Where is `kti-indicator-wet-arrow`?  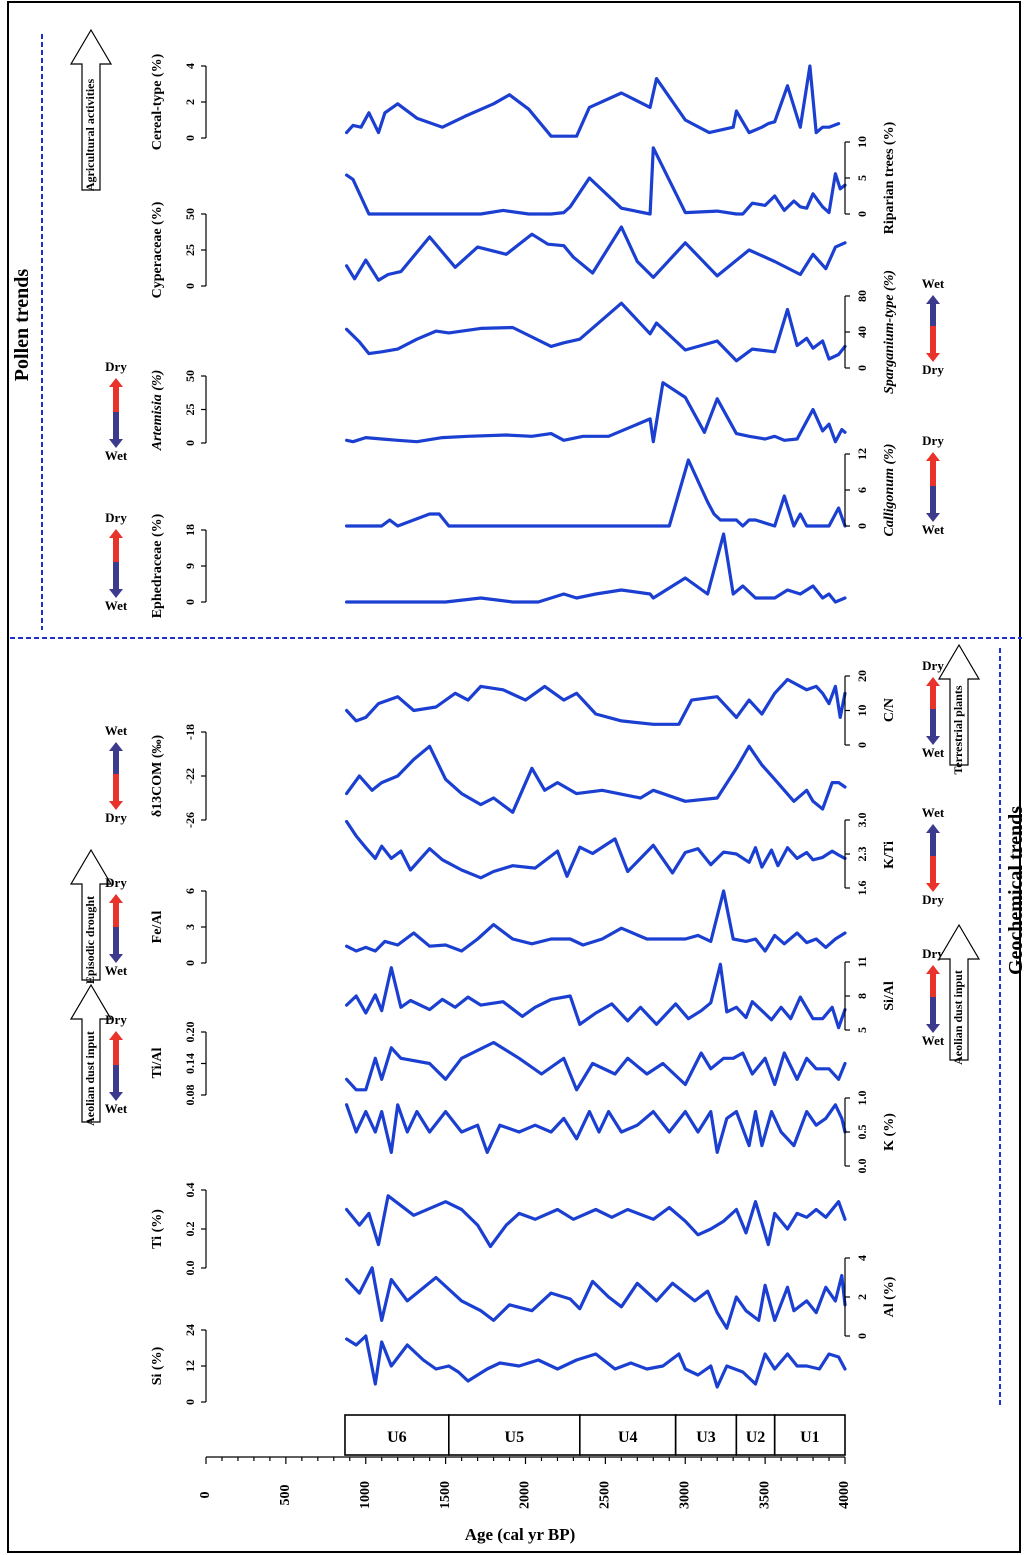 kti-indicator-wet-arrow is located at coordinates (933, 841).